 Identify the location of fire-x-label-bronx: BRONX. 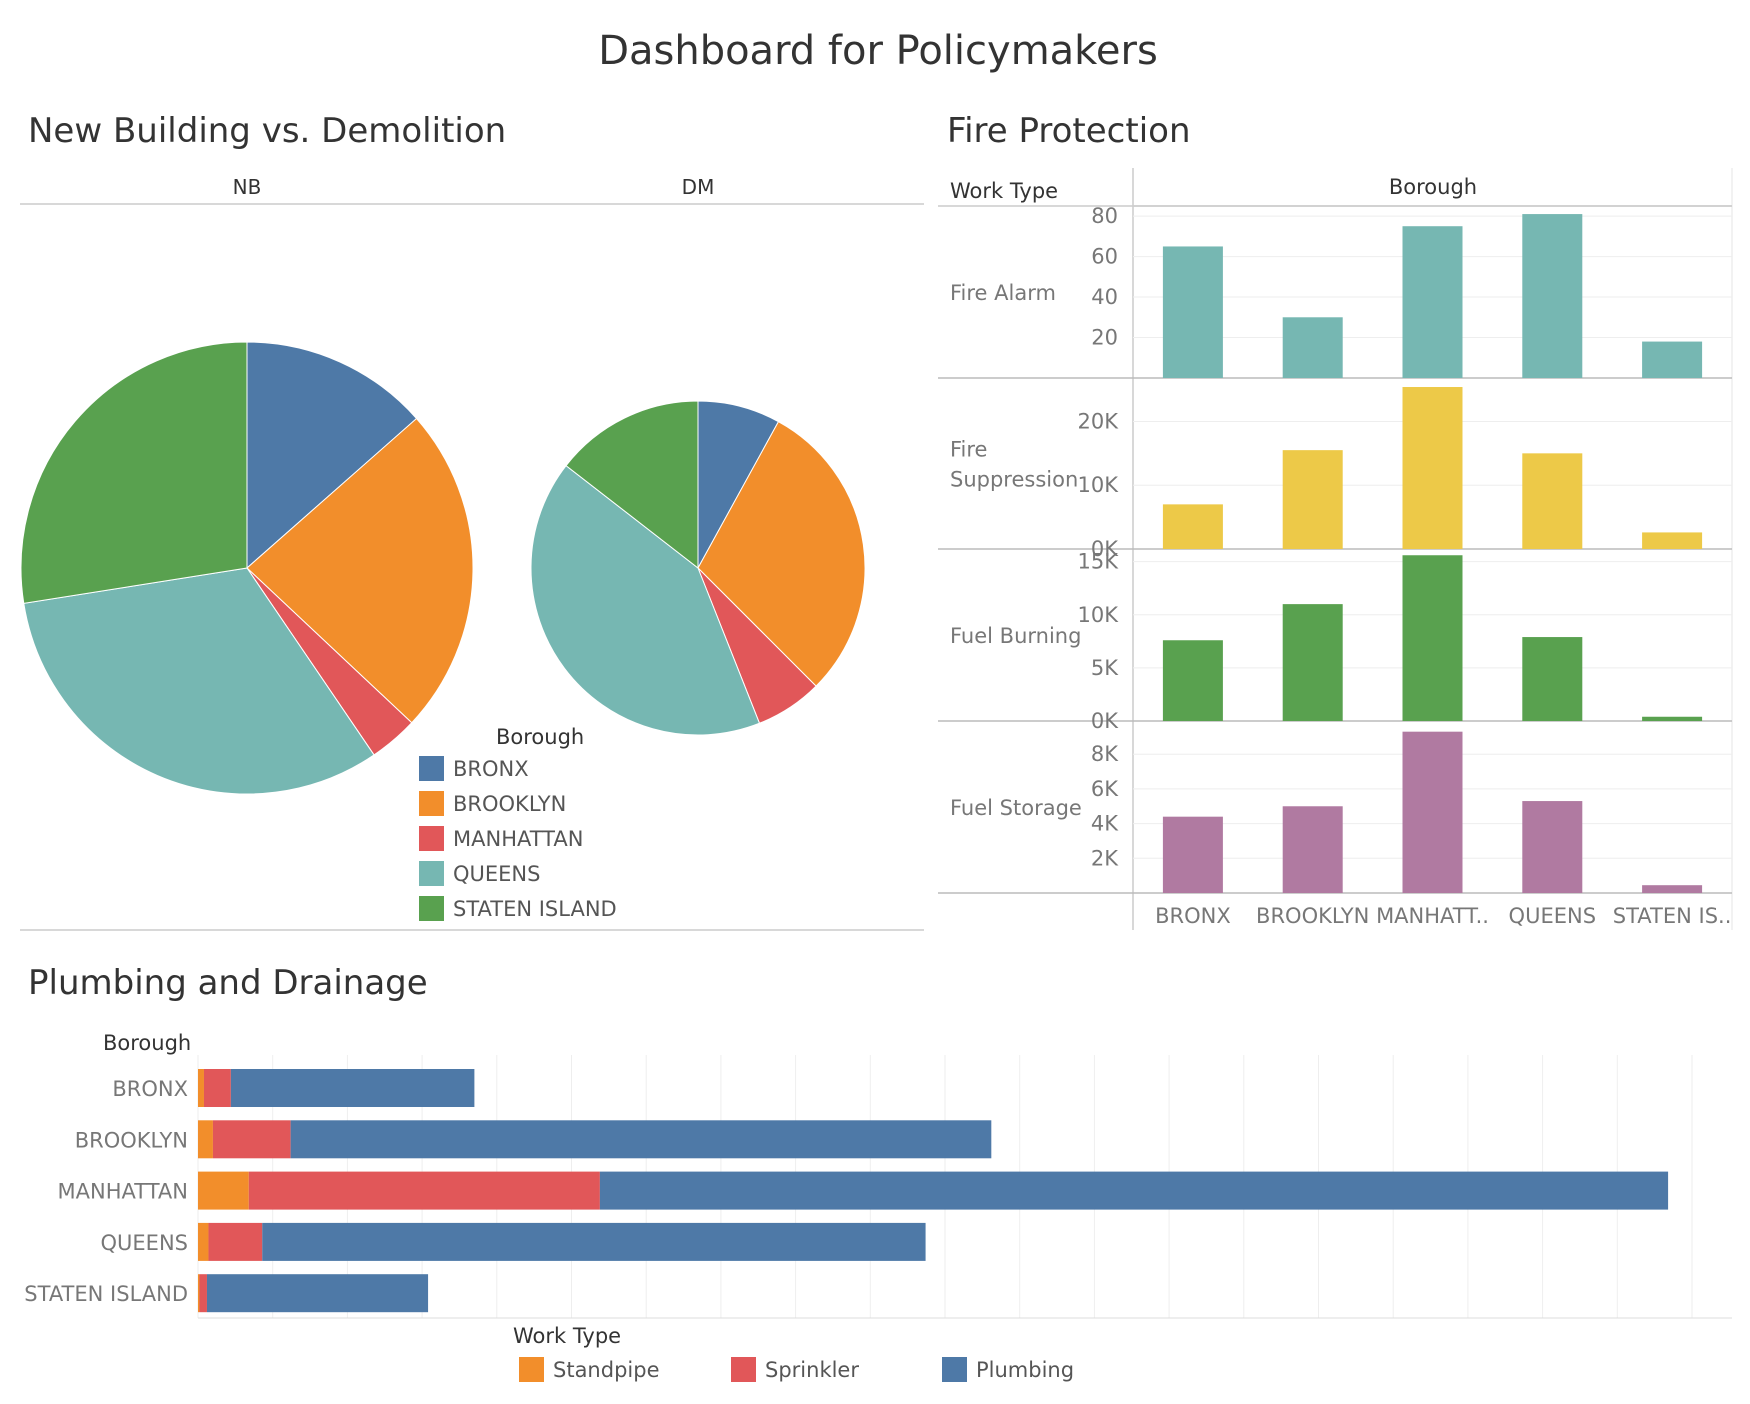
(1193, 916).